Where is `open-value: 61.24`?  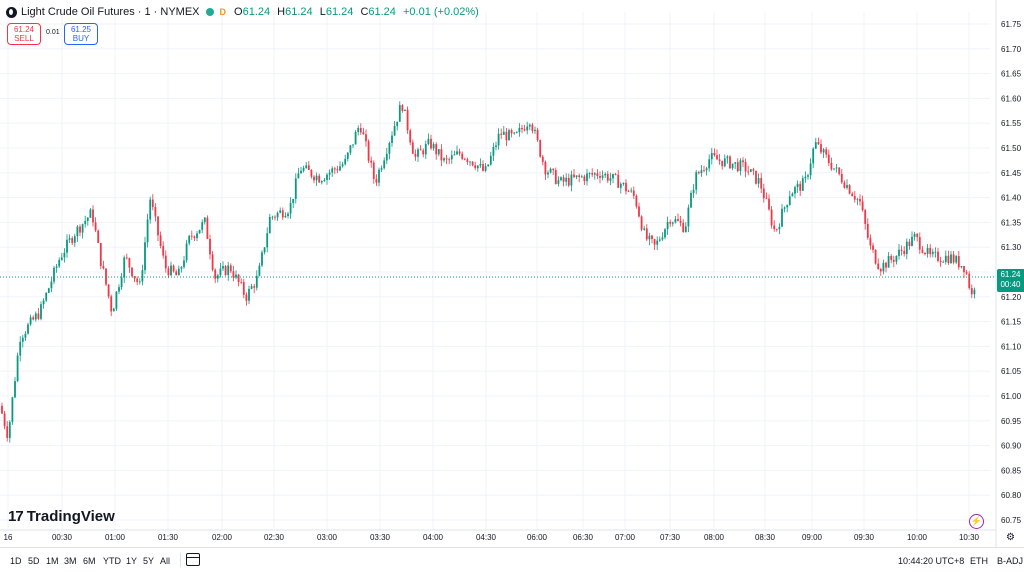 open-value: 61.24 is located at coordinates (256, 12).